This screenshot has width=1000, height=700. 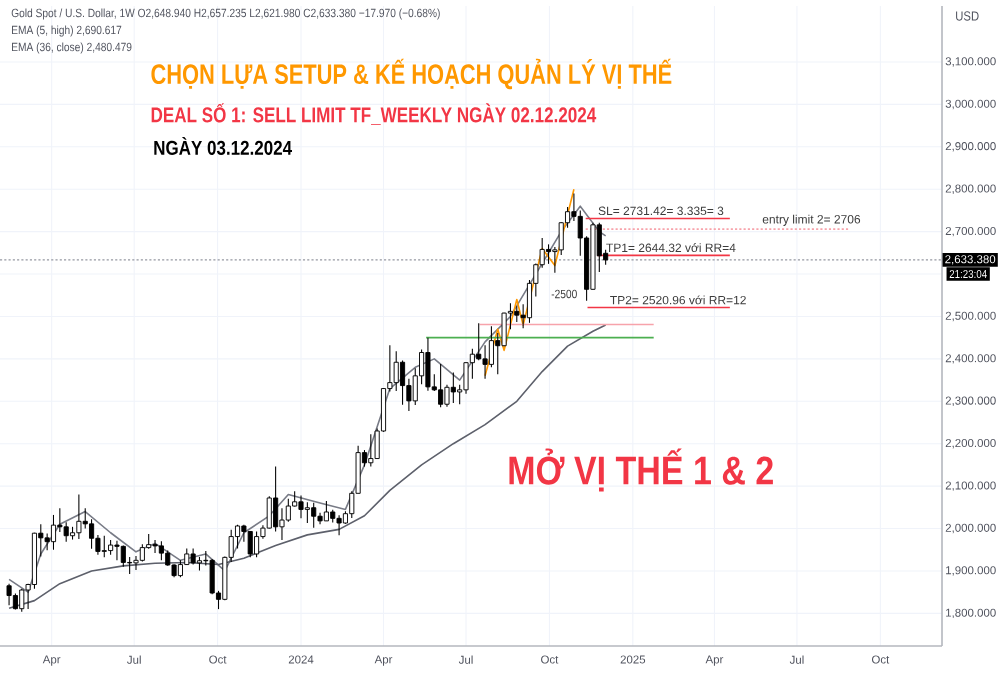 I want to click on text: CHỌN LỰA SETUP & KẾ HOẠCH QUẢN LÝ VỊ THẾ, so click(x=411, y=74).